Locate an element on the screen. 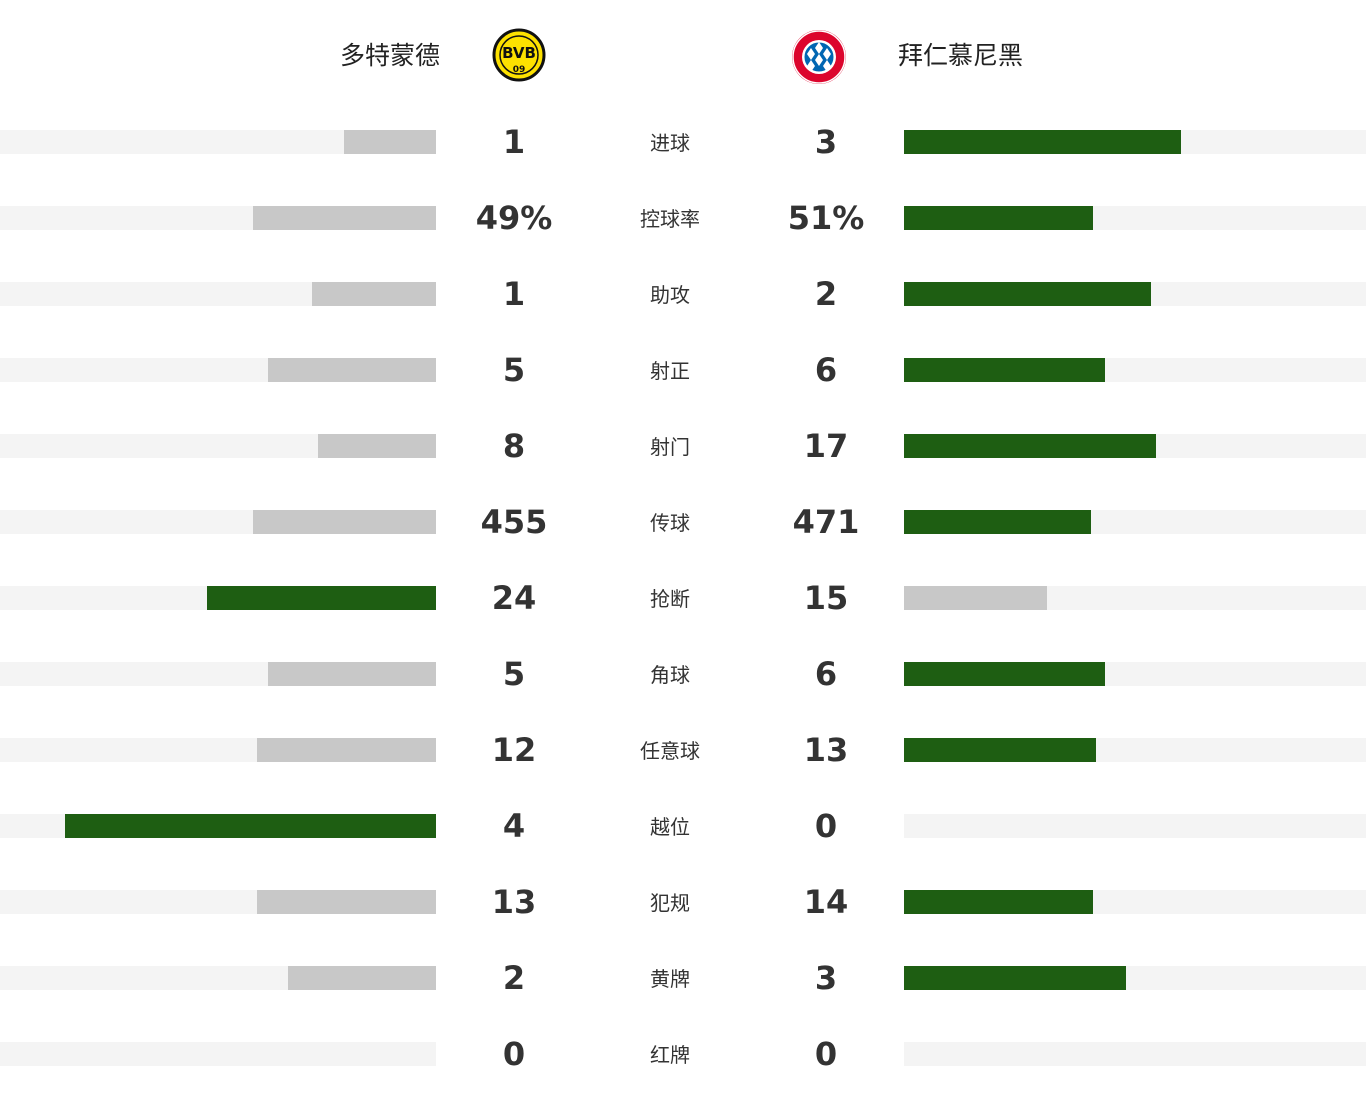 The height and width of the screenshot is (1120, 1372). stat-row: 1 助攻 2 is located at coordinates (686, 294).